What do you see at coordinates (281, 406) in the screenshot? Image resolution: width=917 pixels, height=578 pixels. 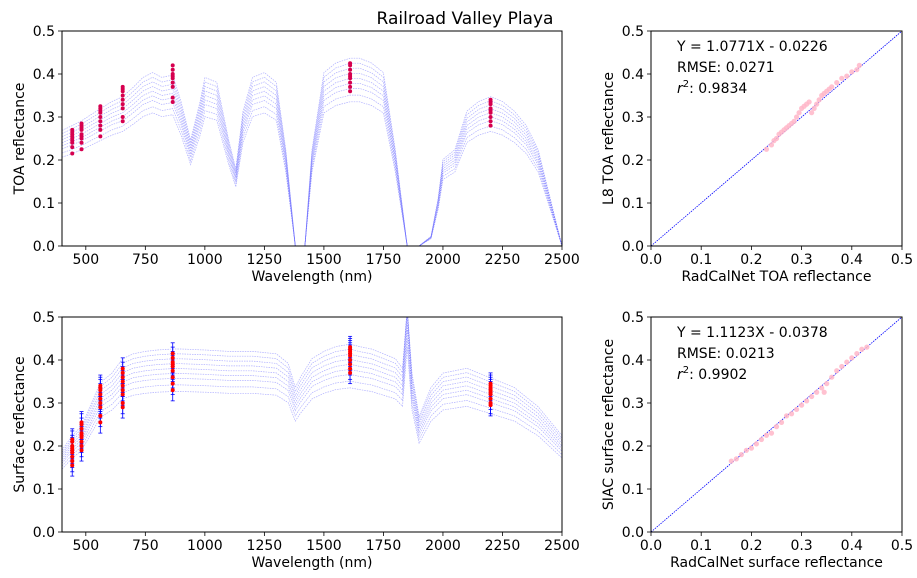 I see `surface_spectrum-markers` at bounding box center [281, 406].